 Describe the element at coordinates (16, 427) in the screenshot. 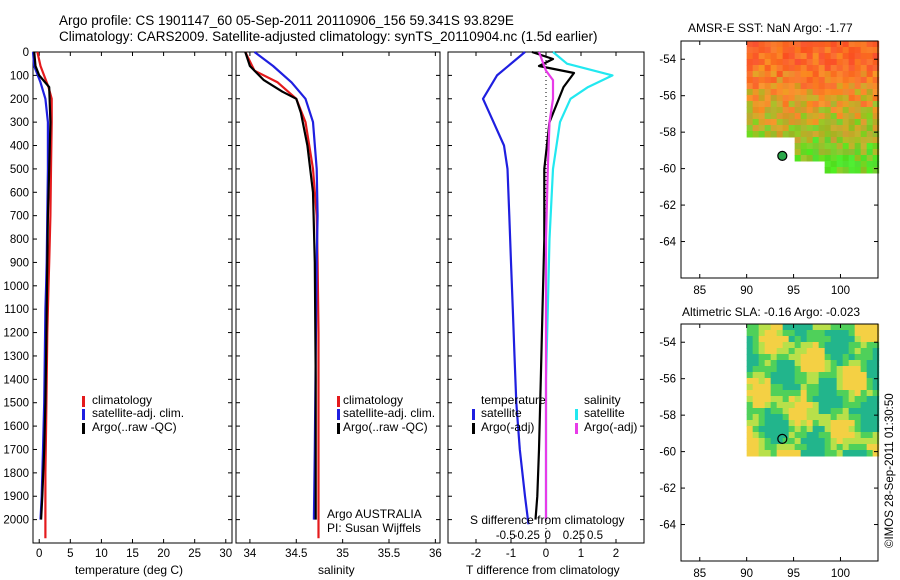

I see `depth-tick-label: 1600` at that location.